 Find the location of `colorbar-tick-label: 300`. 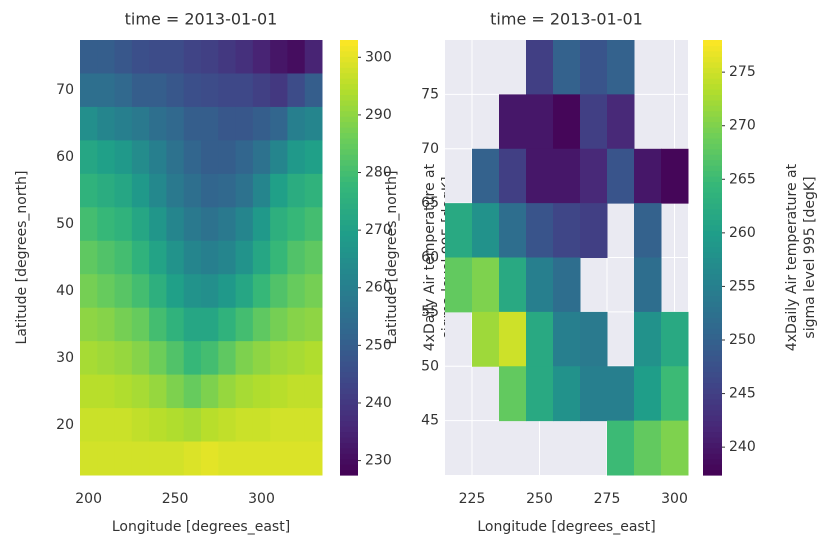

colorbar-tick-label: 300 is located at coordinates (378, 57).